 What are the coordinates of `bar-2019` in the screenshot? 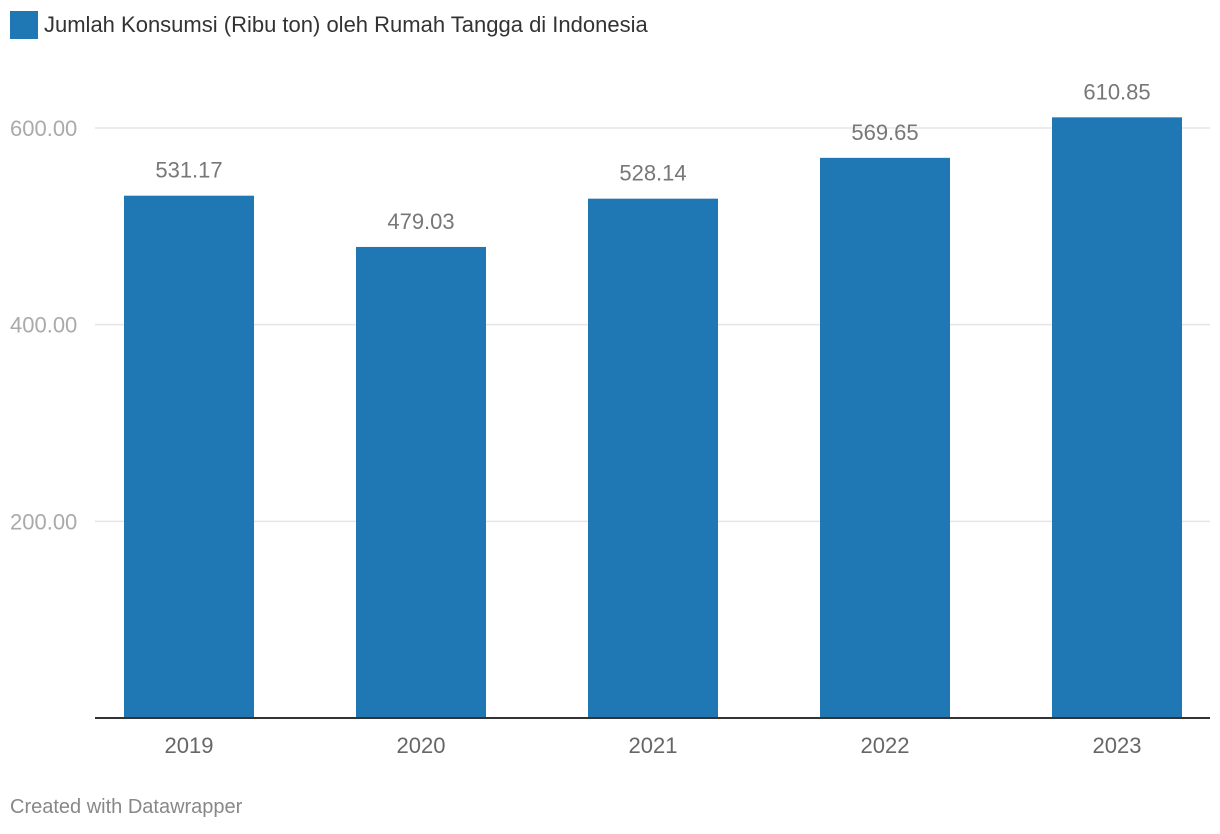 It's located at (189, 456).